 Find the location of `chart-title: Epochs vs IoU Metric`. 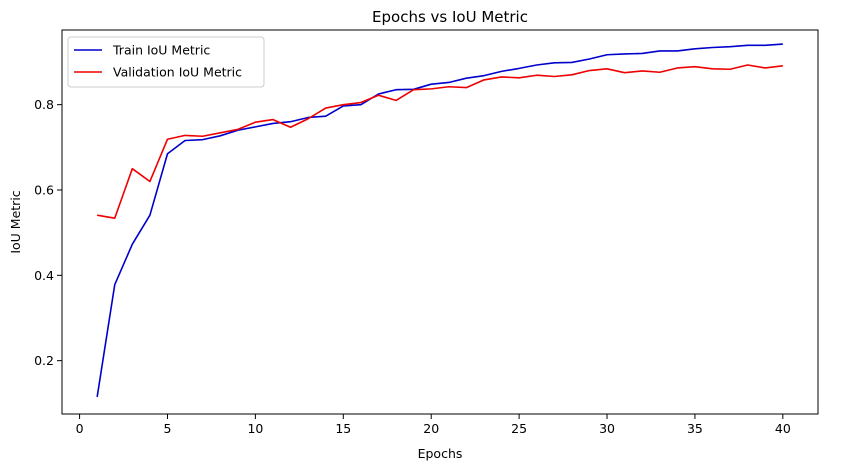

chart-title: Epochs vs IoU Metric is located at coordinates (450, 17).